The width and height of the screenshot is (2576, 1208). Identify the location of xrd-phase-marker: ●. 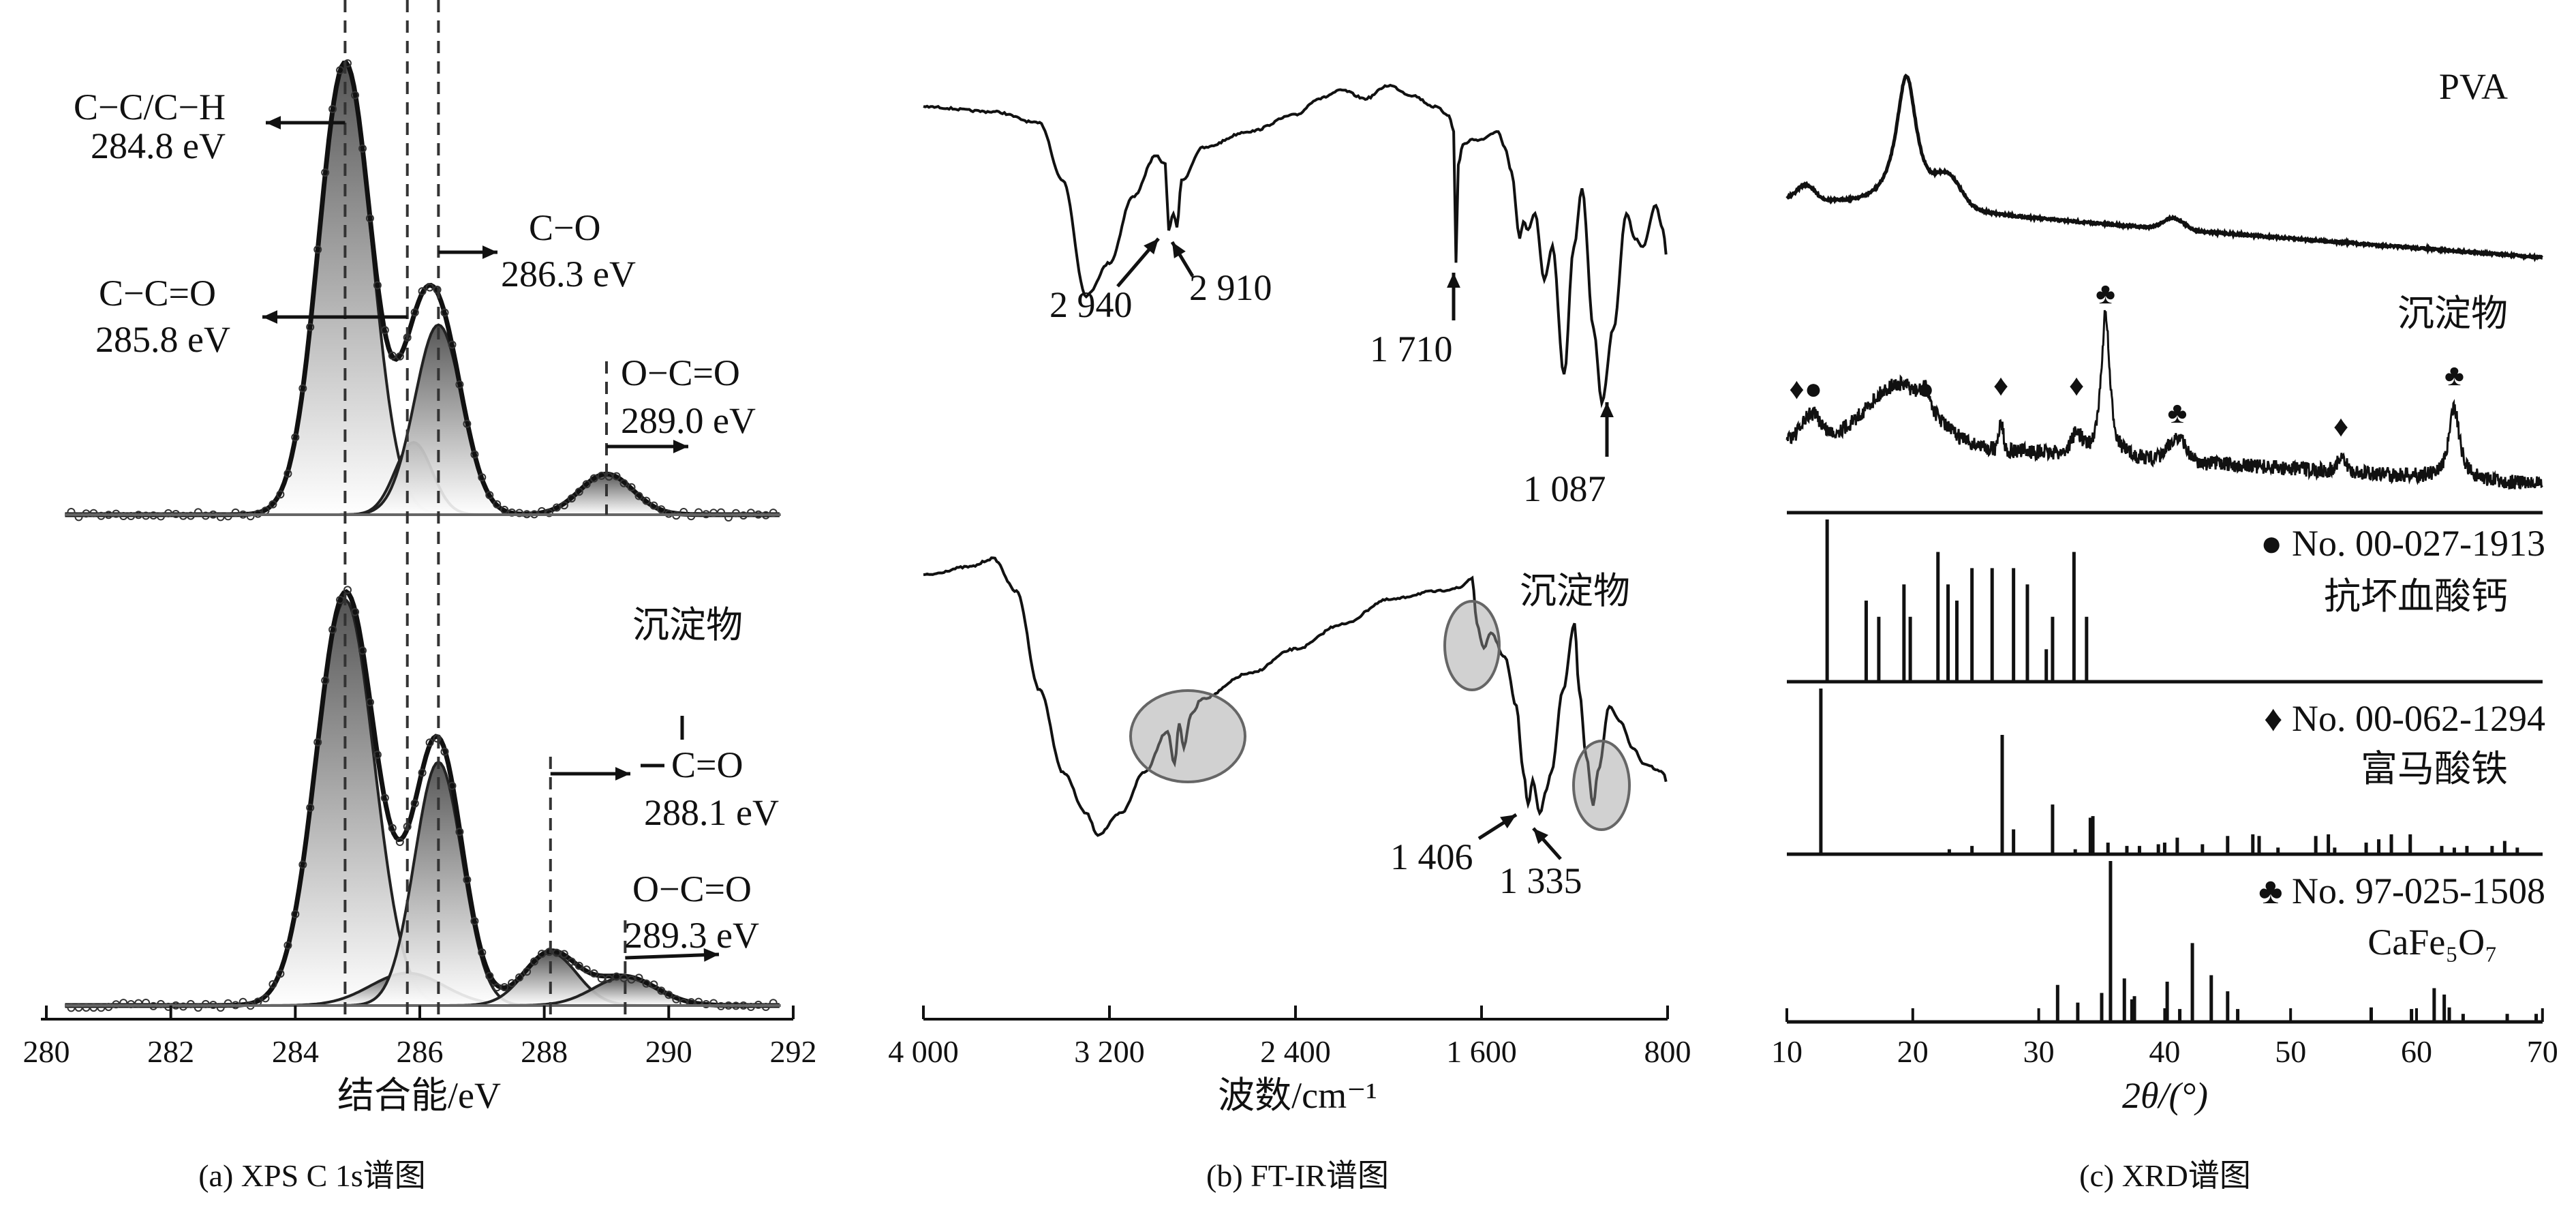
(1926, 389).